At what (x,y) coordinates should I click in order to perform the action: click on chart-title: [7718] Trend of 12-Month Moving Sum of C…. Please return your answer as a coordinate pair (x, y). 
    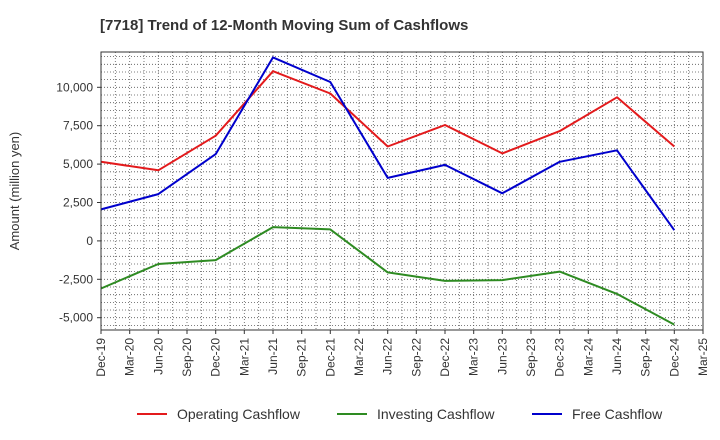
    Looking at the image, I should click on (284, 25).